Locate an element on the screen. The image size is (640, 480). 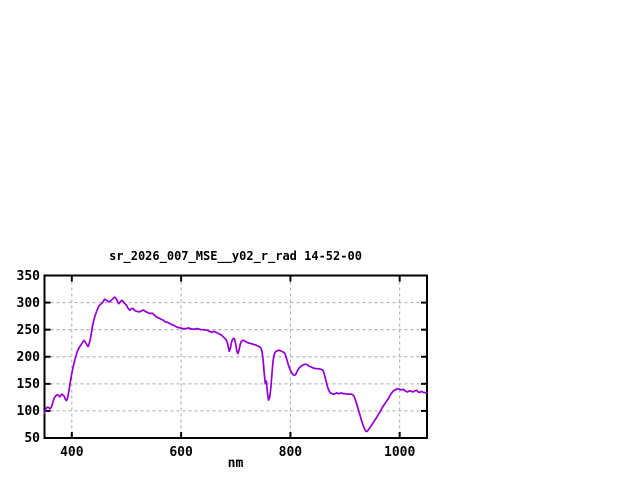
y-tick-label: 350 is located at coordinates (28, 276).